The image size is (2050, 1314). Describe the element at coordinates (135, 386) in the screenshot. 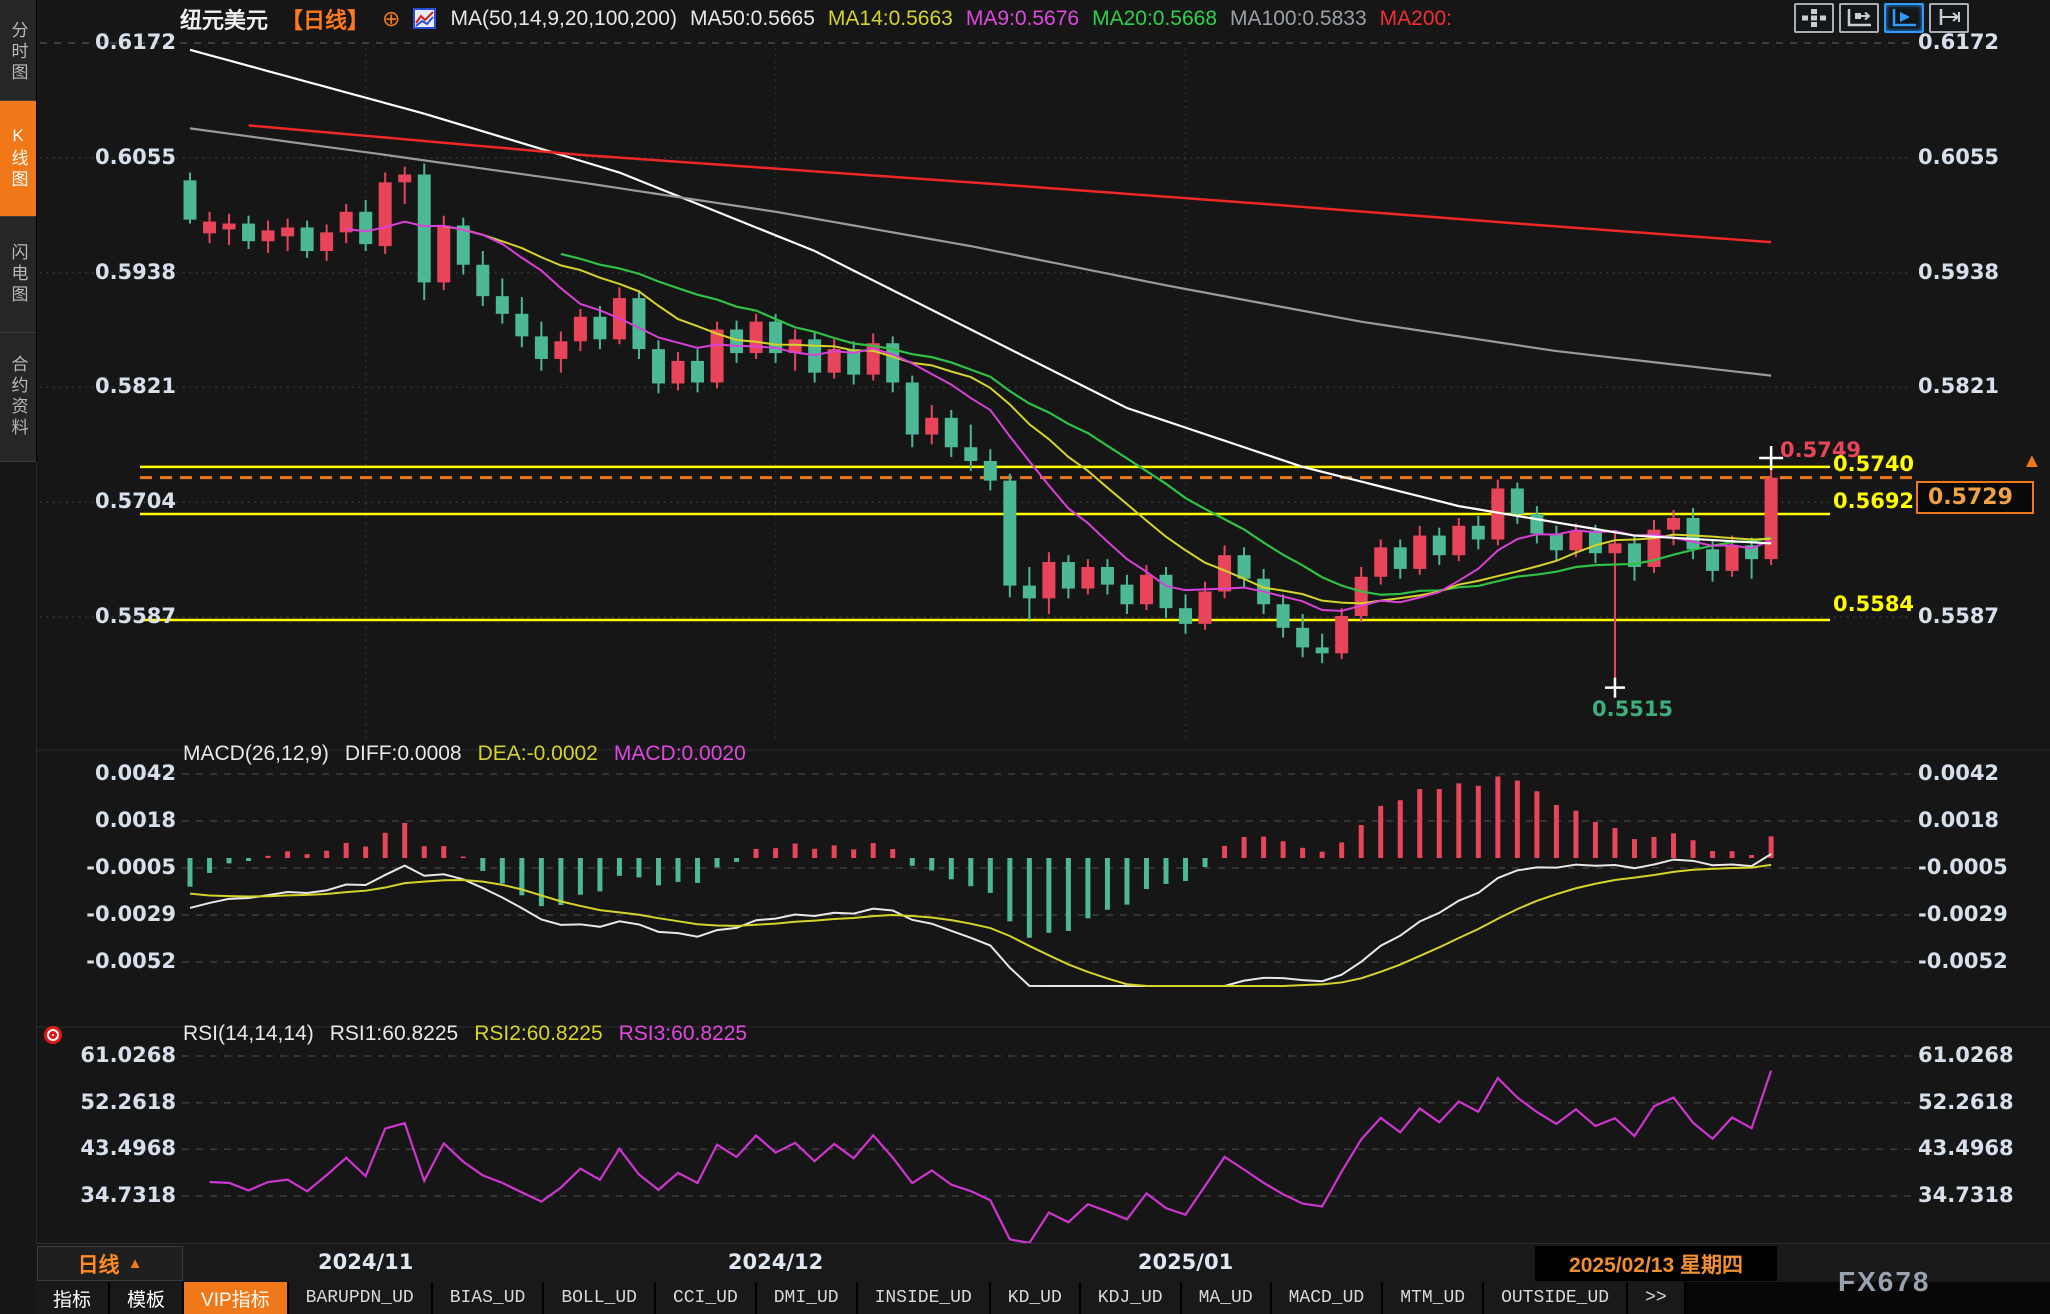

I see `y-axis-label: 0.5821` at that location.